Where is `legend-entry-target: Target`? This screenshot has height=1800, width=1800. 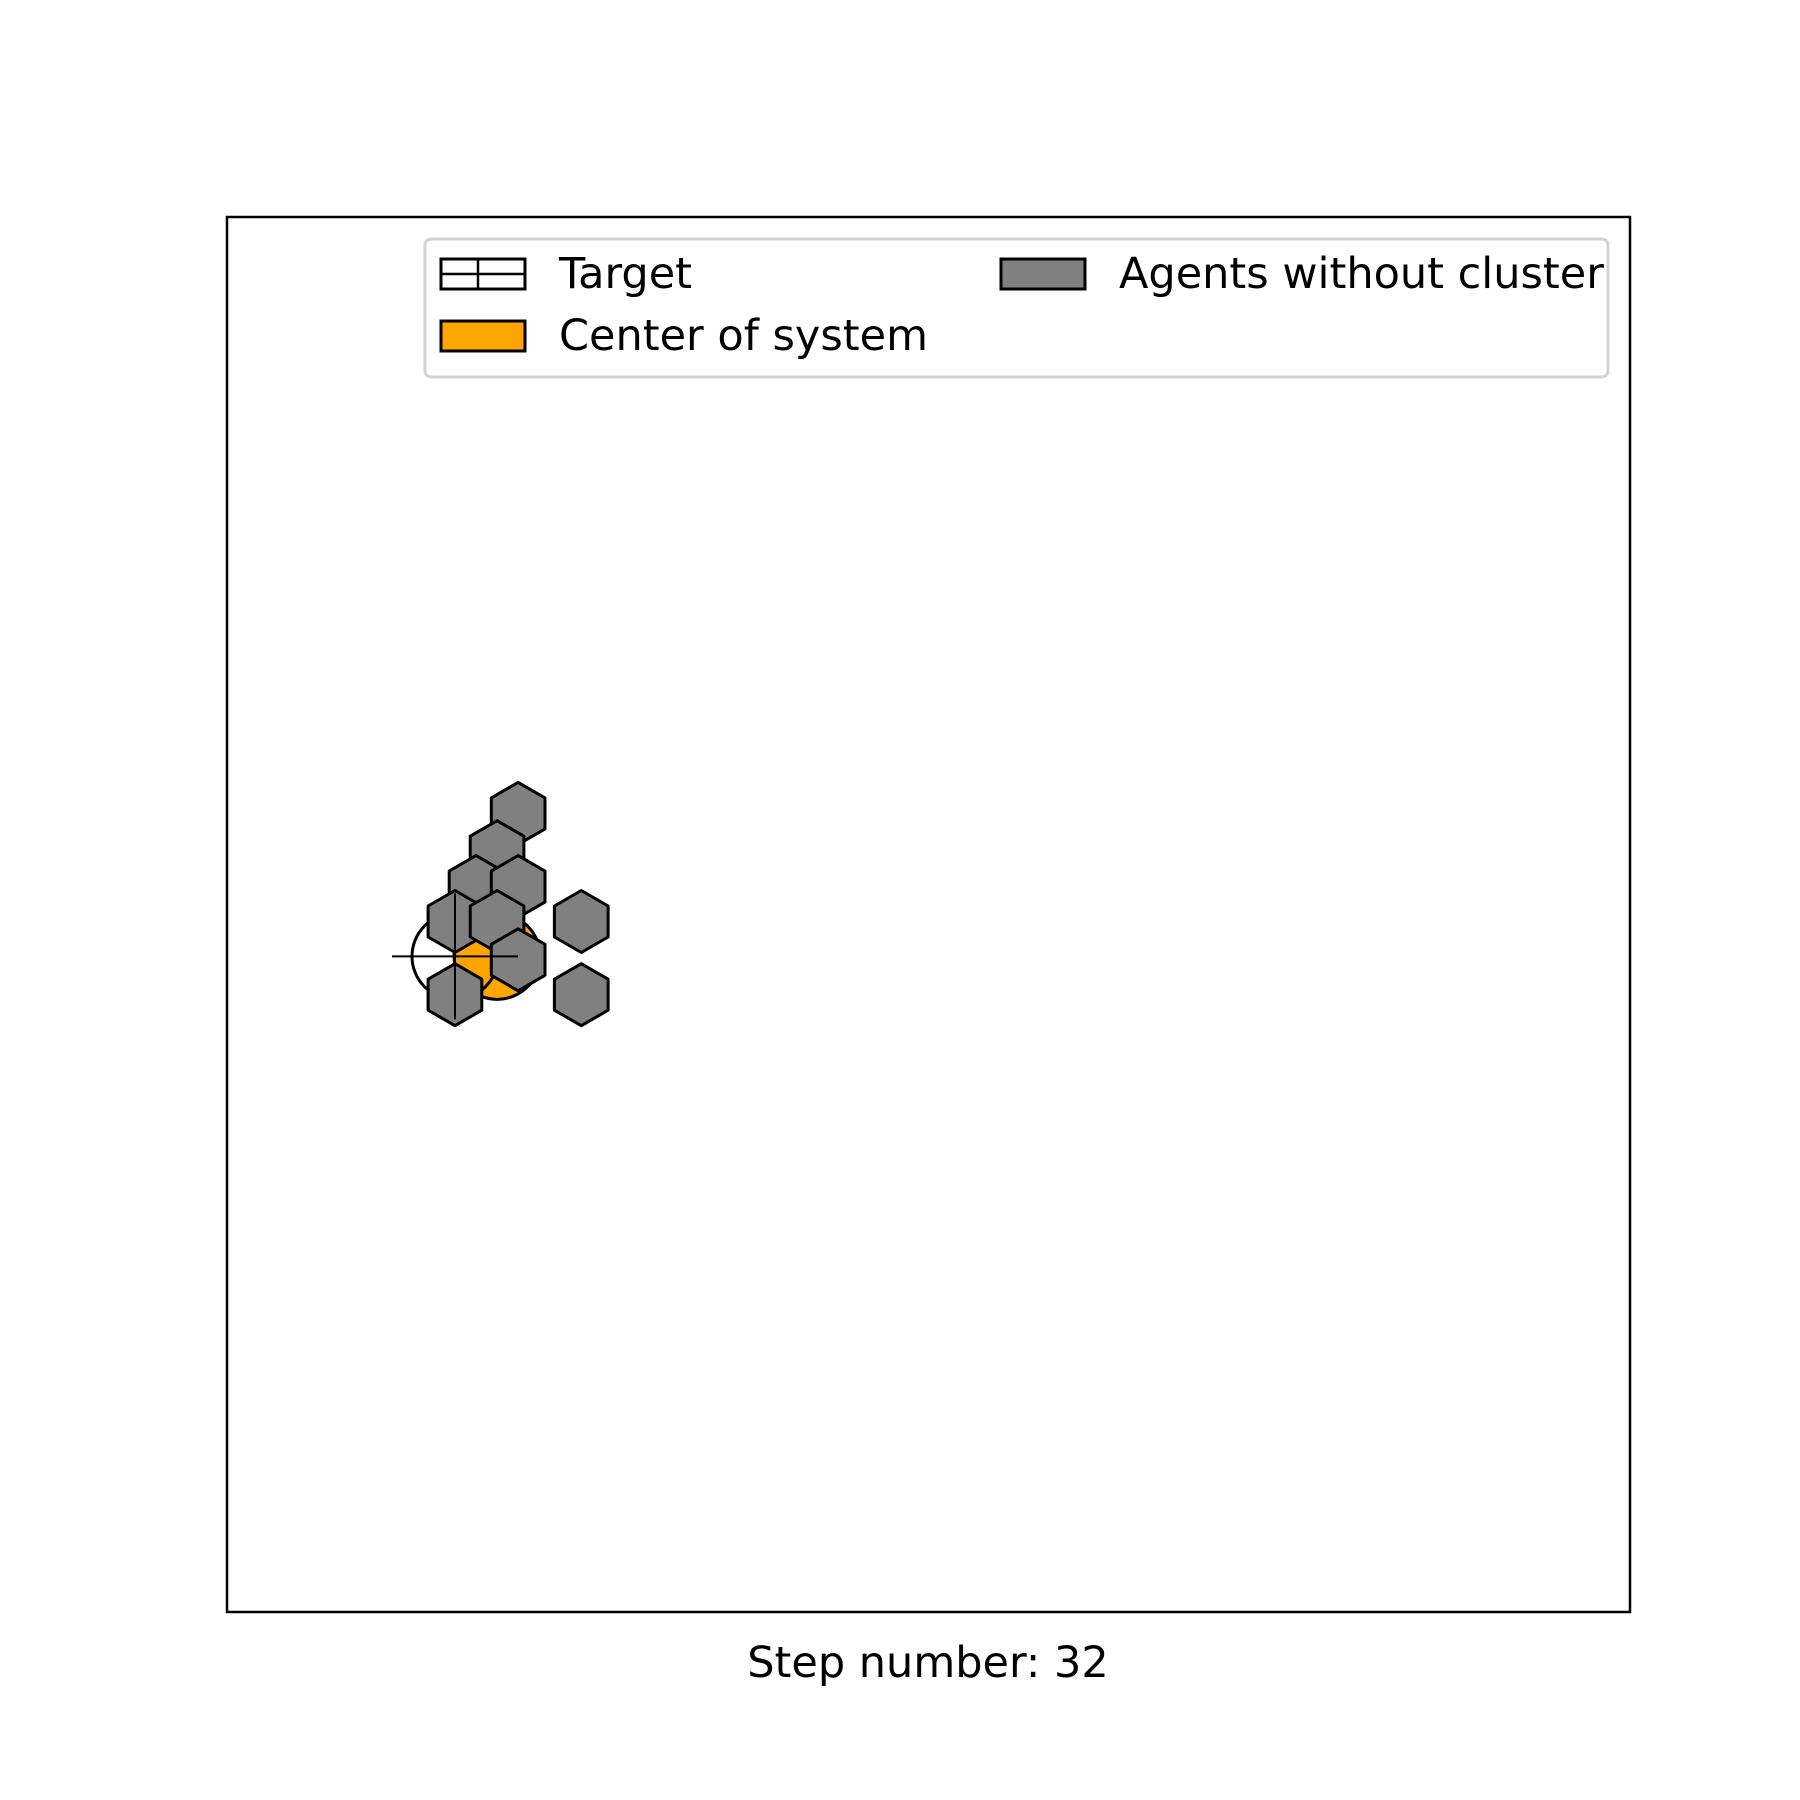 legend-entry-target: Target is located at coordinates (565, 274).